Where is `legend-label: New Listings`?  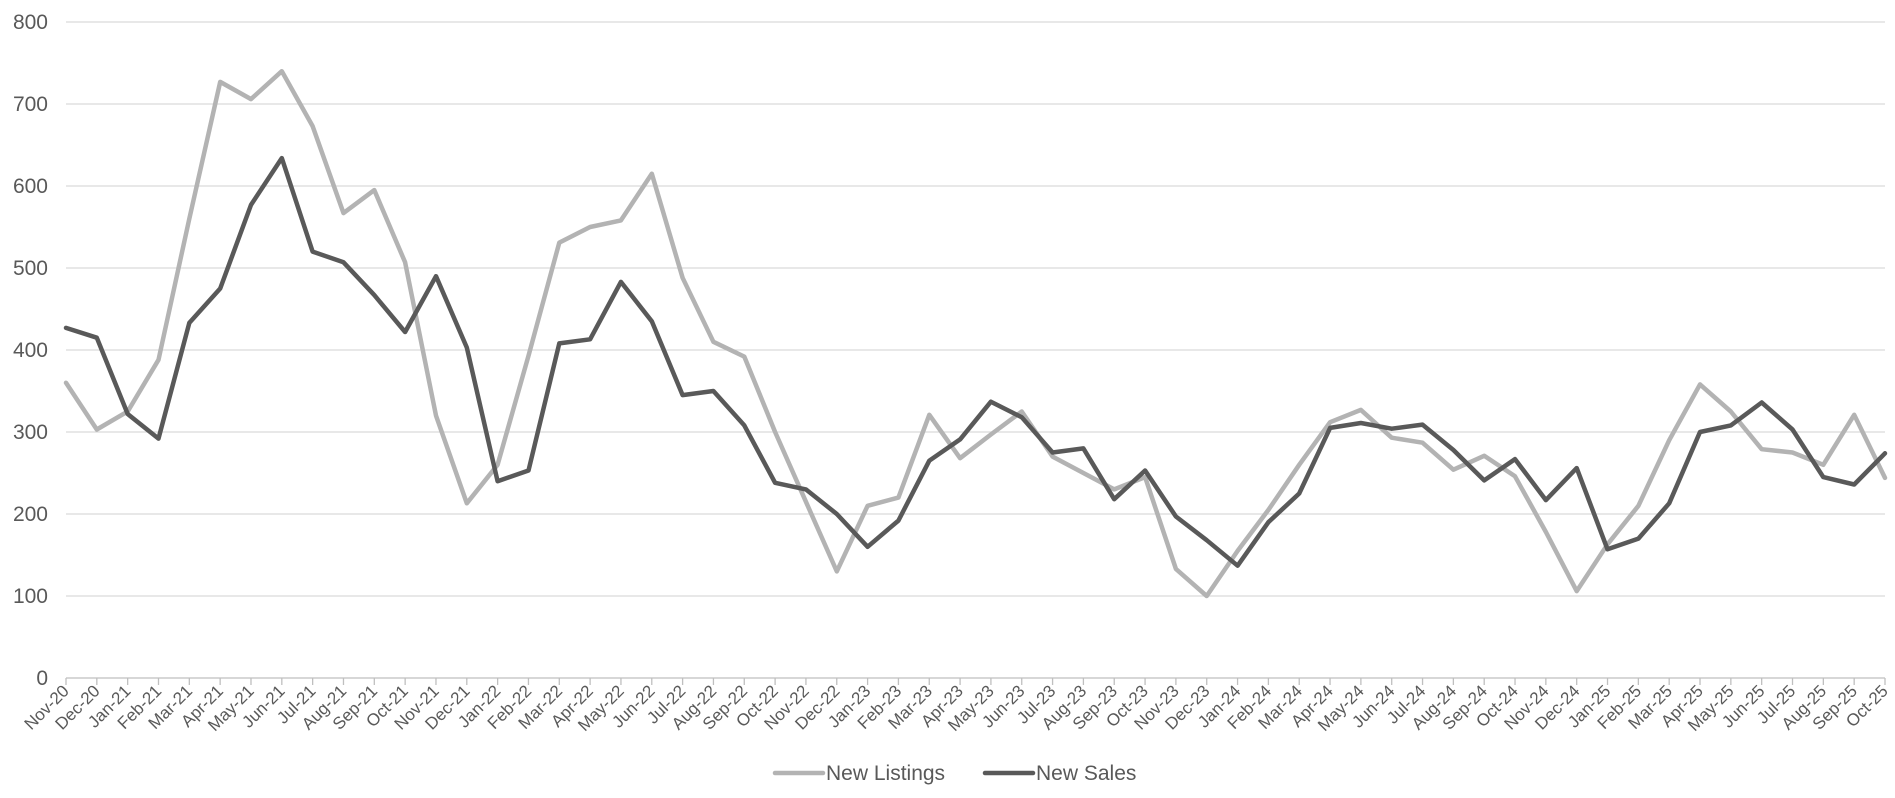
legend-label: New Listings is located at coordinates (885, 773).